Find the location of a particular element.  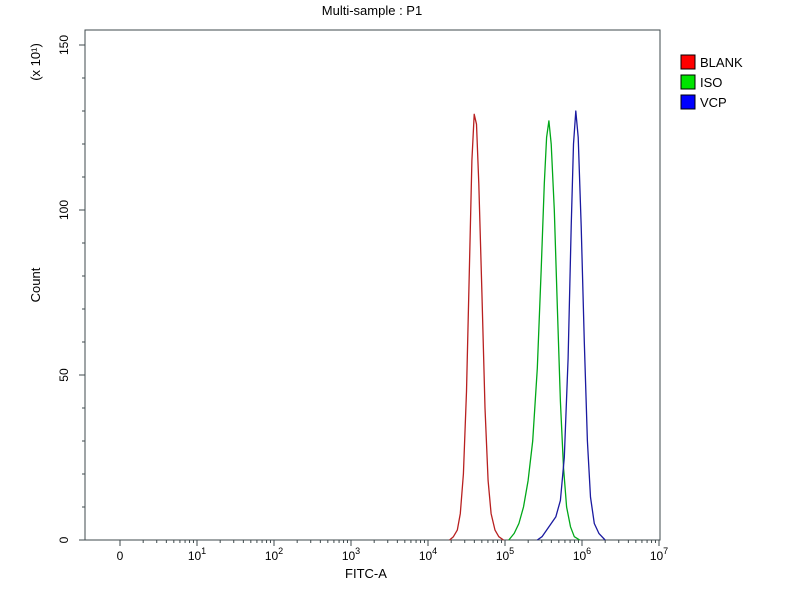

x-tick-label: 10⁴ is located at coordinates (428, 554).